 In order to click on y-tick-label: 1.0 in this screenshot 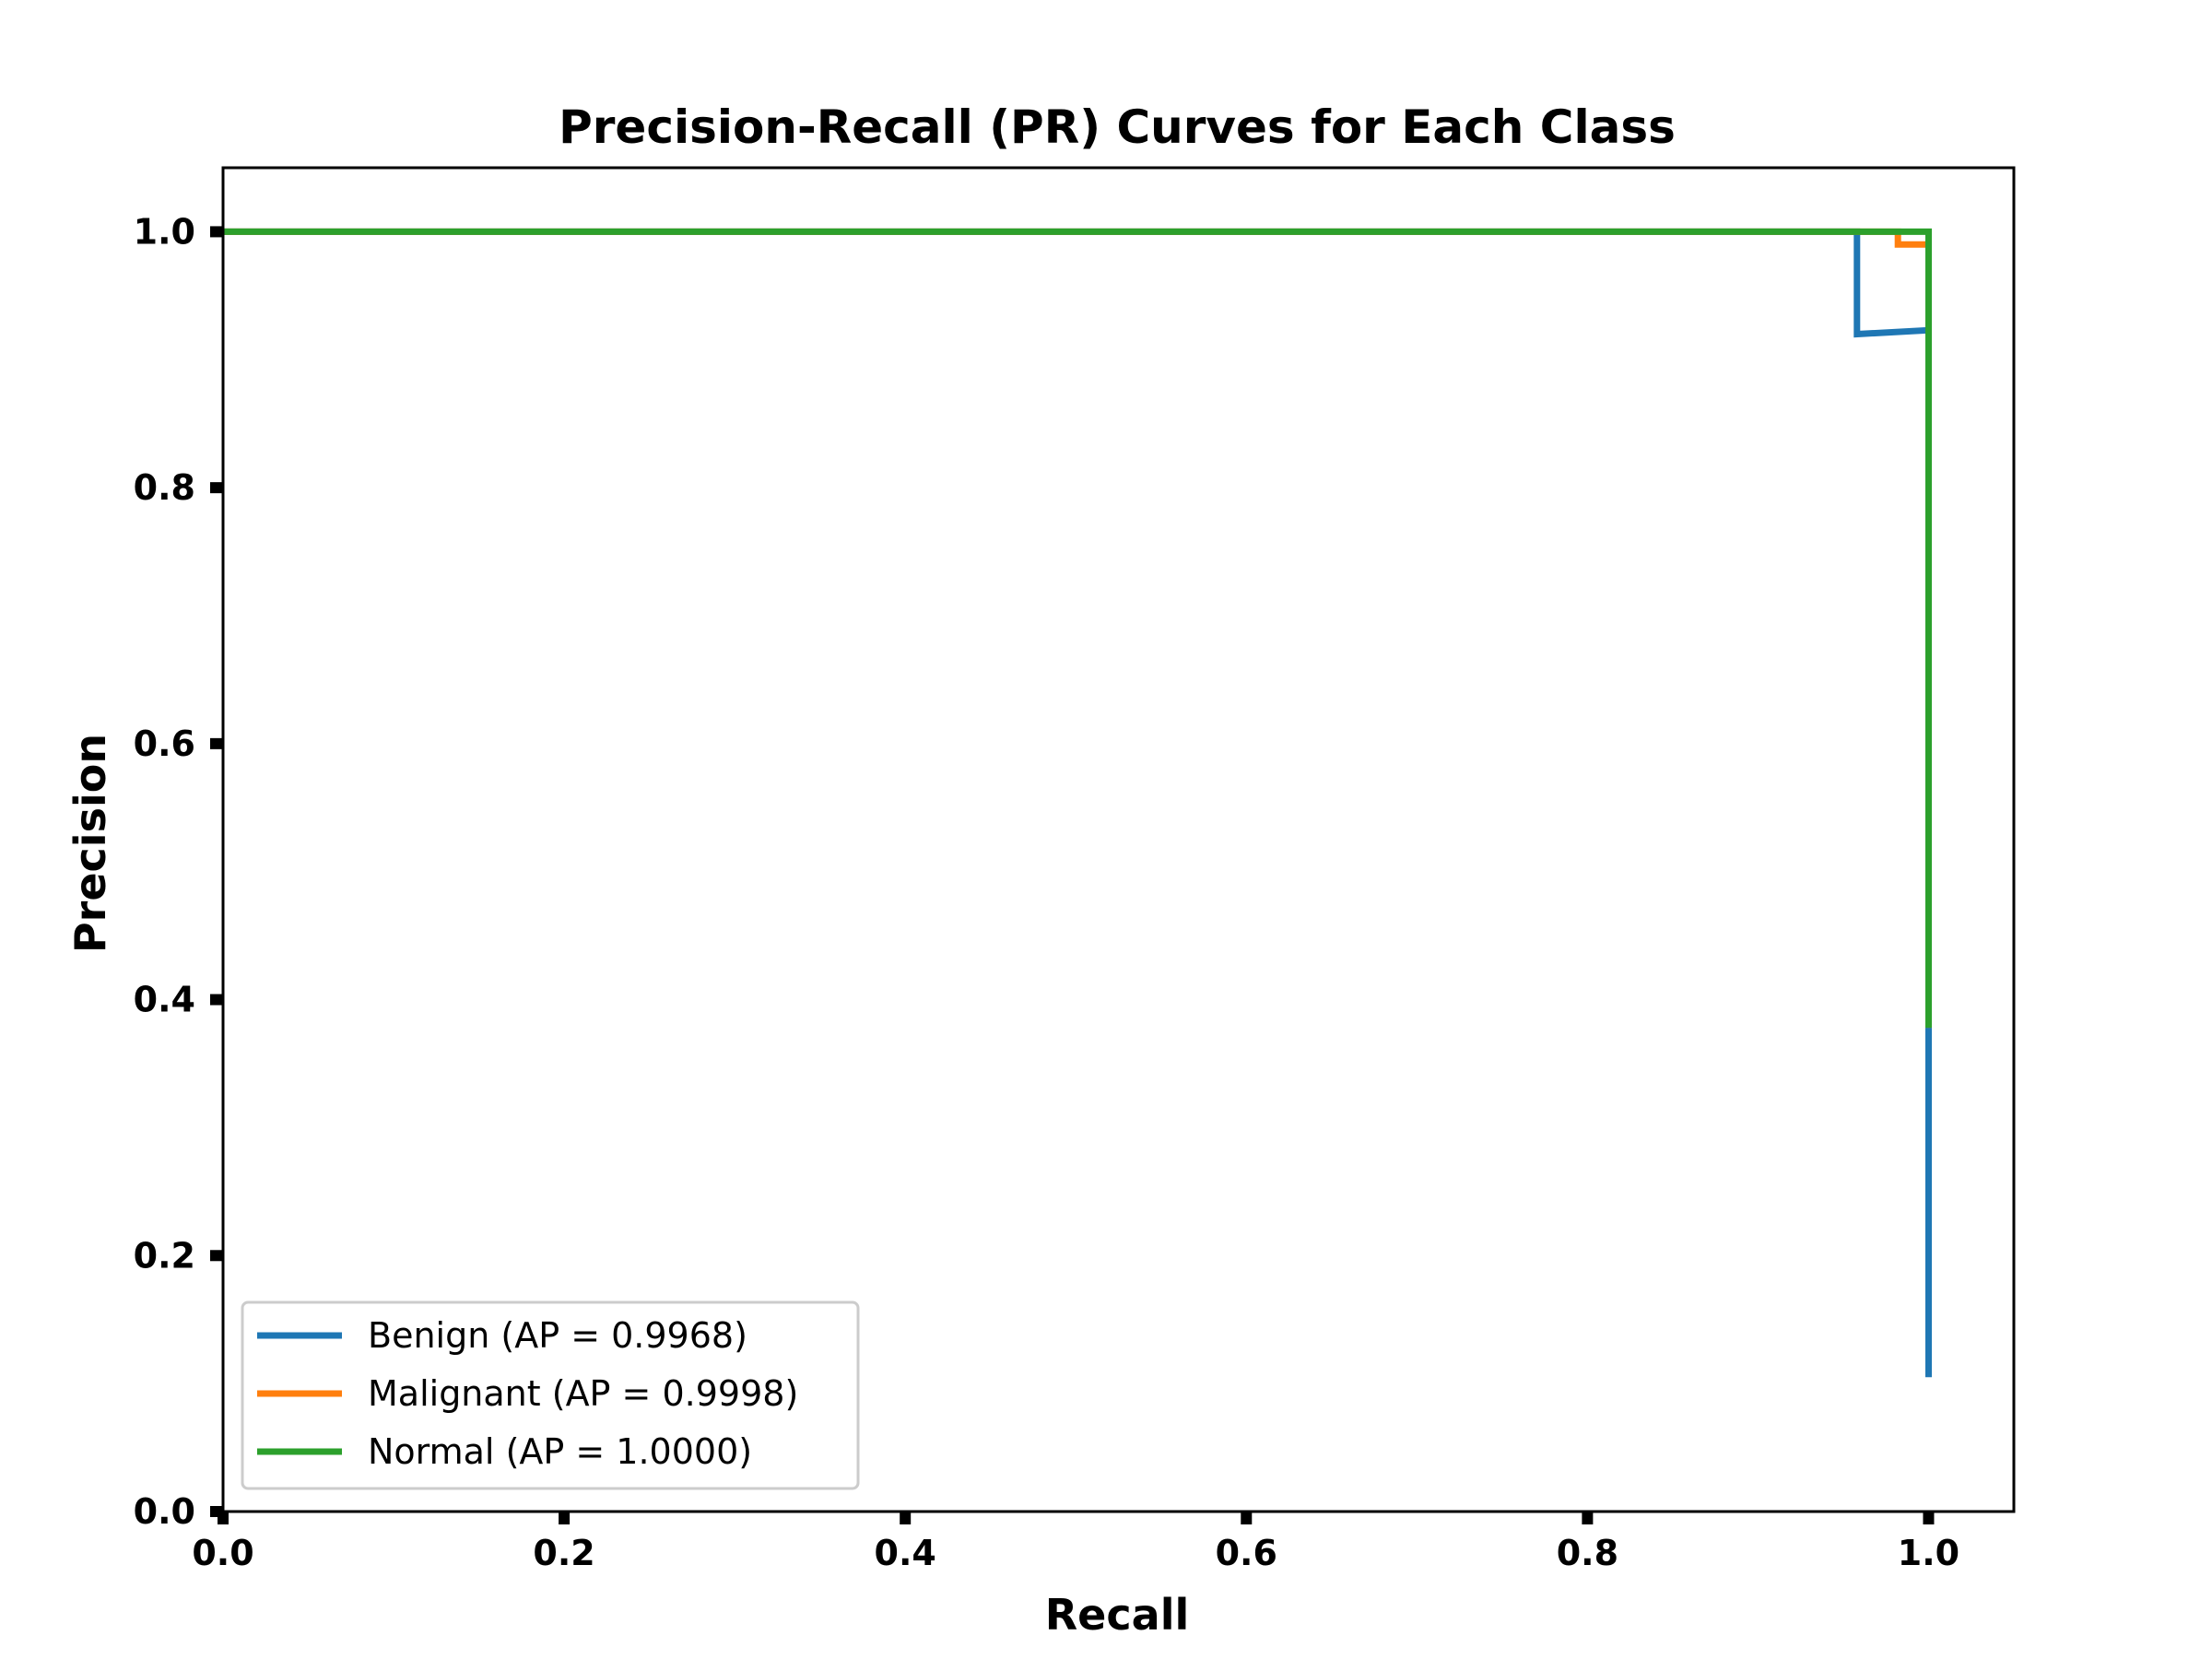, I will do `click(164, 231)`.